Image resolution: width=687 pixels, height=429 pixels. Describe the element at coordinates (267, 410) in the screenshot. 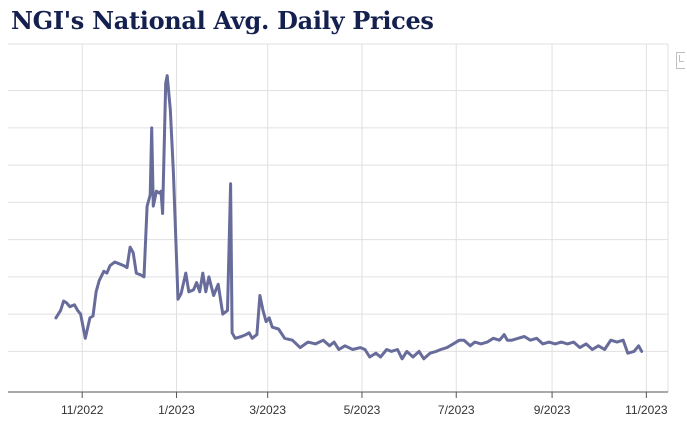

I see `x-tick-label: 3/2023` at that location.